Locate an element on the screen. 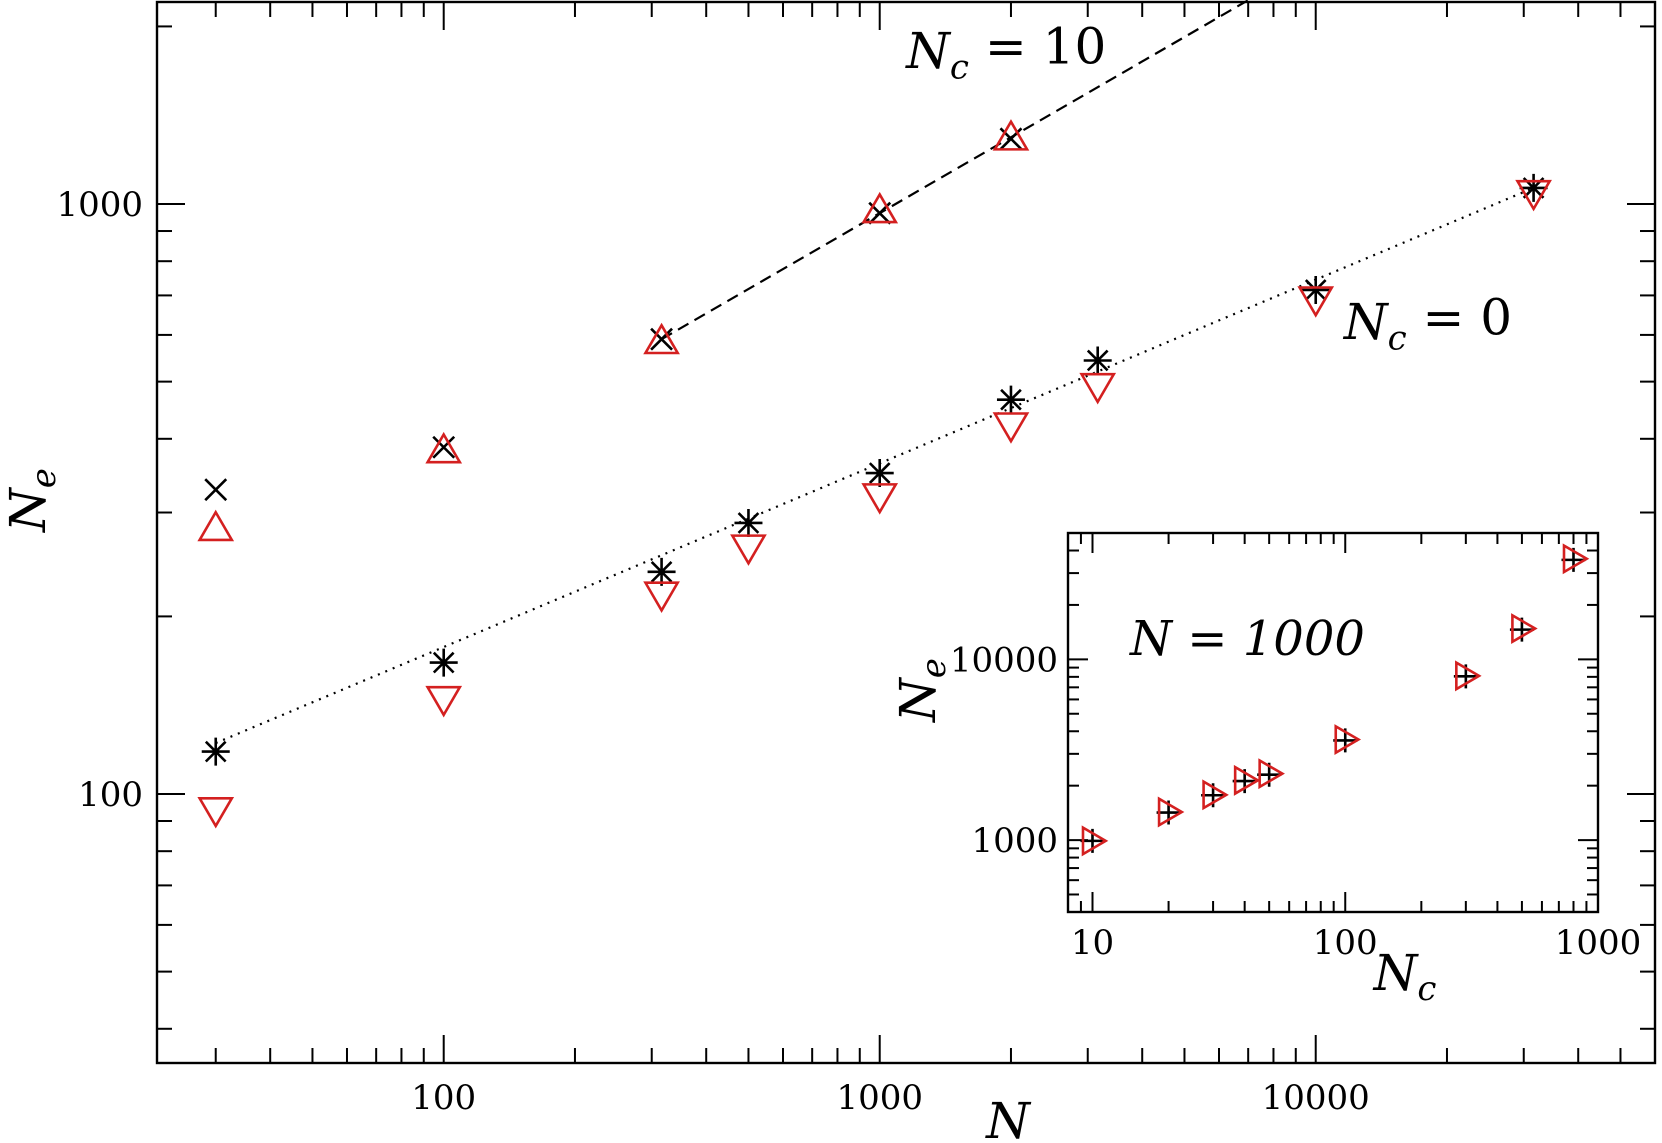 The width and height of the screenshot is (1662, 1143). inset-x-tick-label: 100 is located at coordinates (1345, 943).